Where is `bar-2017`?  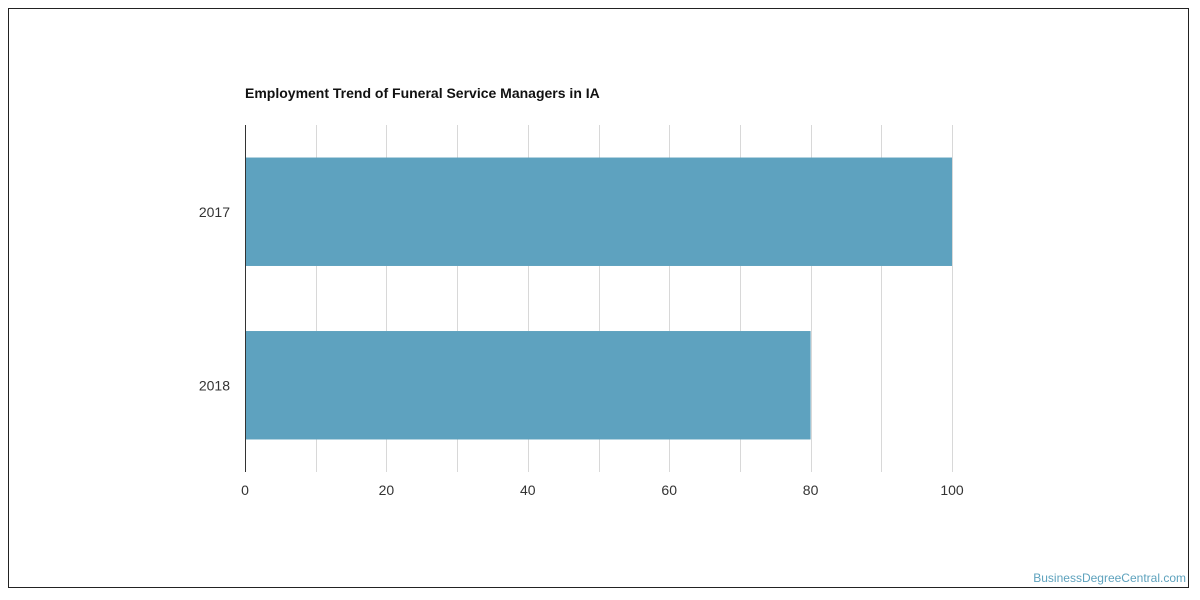 bar-2017 is located at coordinates (598, 211).